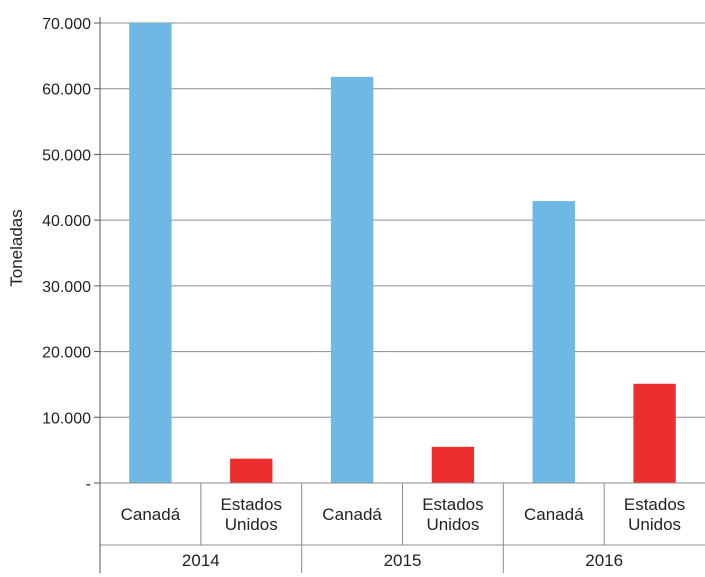 The image size is (705, 577). What do you see at coordinates (654, 433) in the screenshot?
I see `bar-2016-estados-unidos` at bounding box center [654, 433].